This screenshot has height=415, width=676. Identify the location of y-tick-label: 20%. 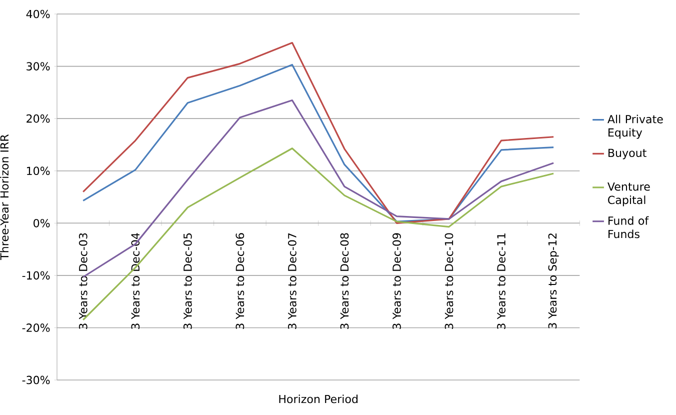
(38, 118).